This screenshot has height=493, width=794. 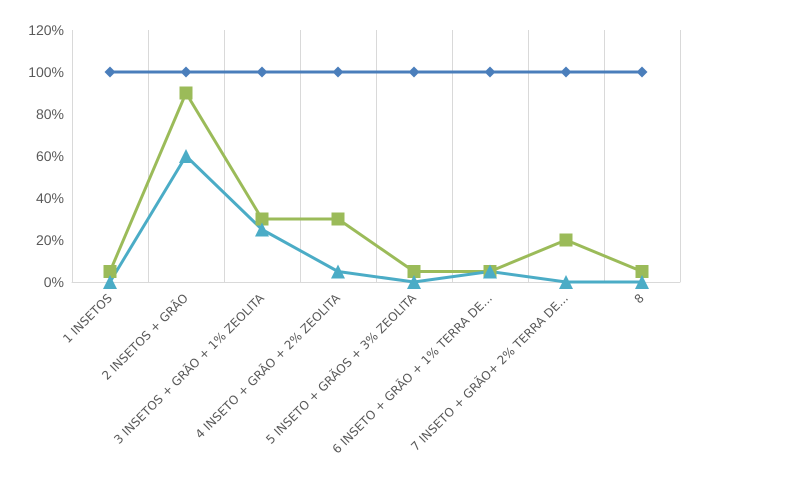 What do you see at coordinates (54, 282) in the screenshot?
I see `y-tick-label: 0%` at bounding box center [54, 282].